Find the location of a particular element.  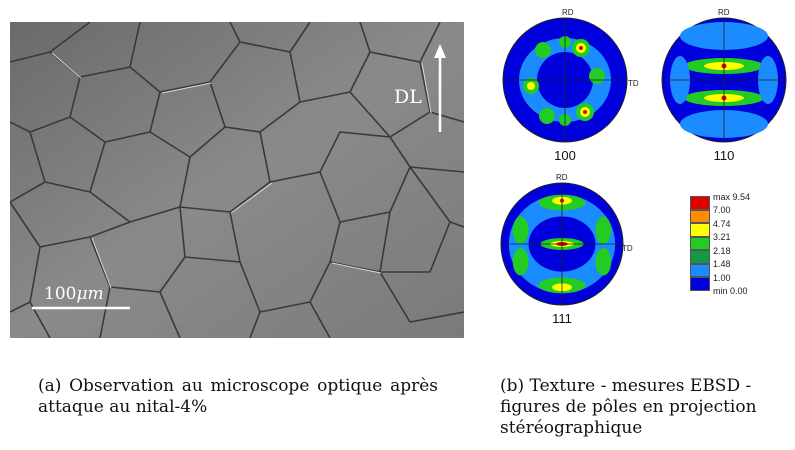

legend-entry: 3.21 is located at coordinates (720, 241).